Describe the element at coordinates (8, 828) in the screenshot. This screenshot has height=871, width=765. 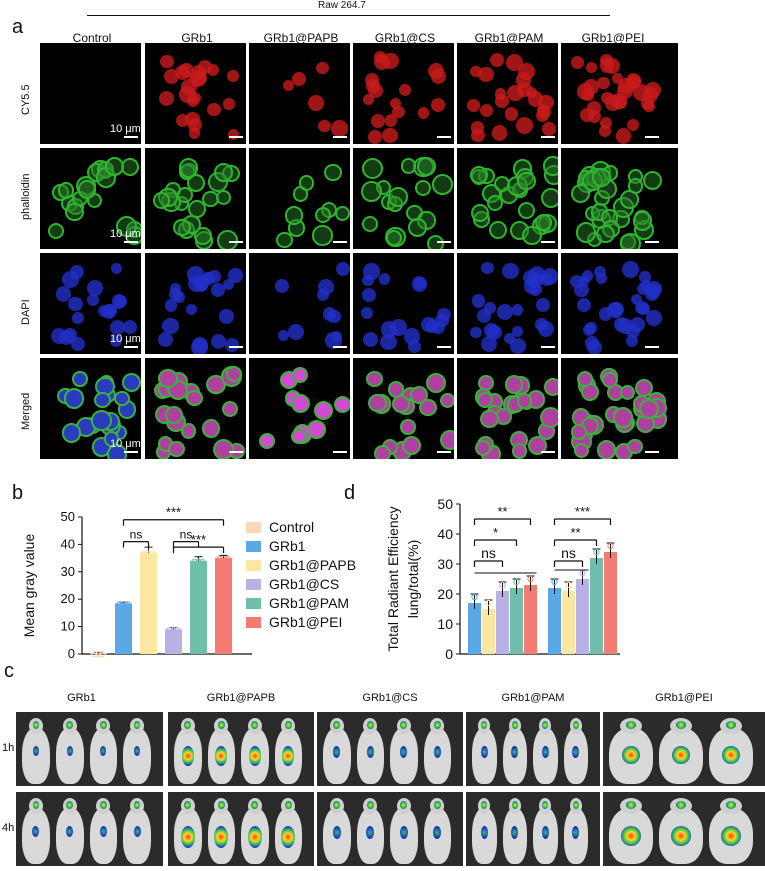
I see `time-label-1: 4h` at that location.